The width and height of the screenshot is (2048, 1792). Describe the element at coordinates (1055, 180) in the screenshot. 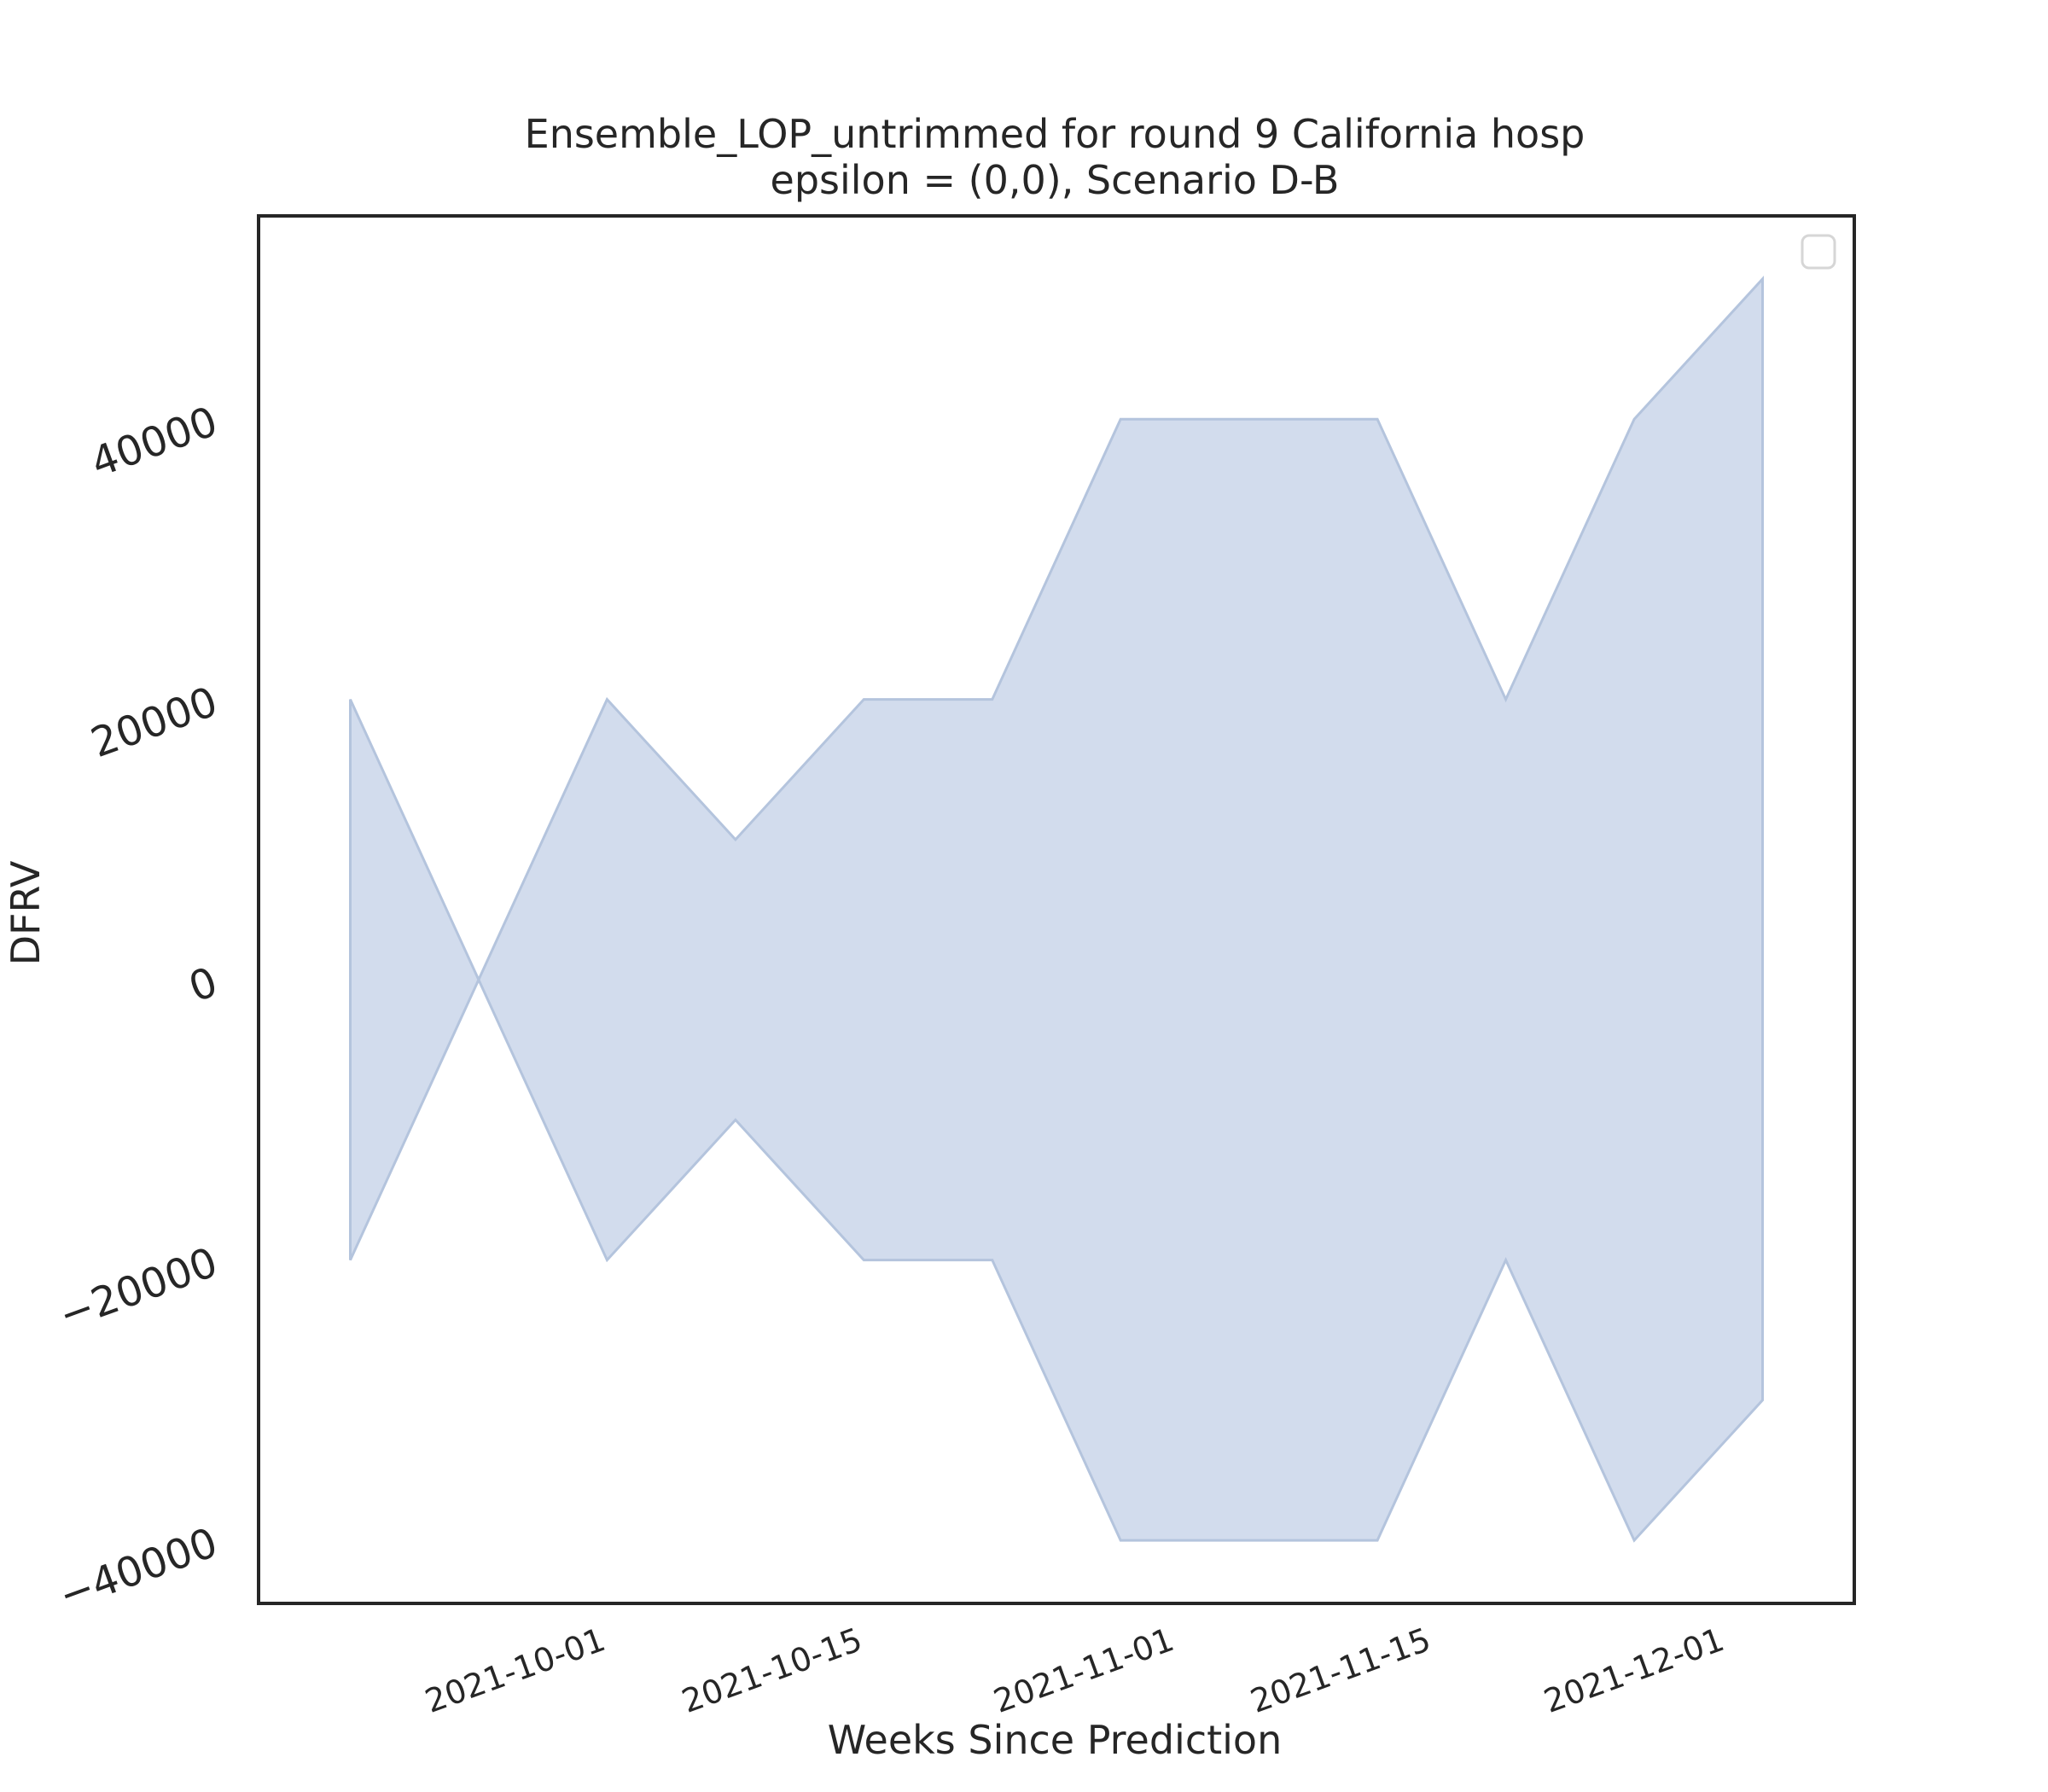

I see `chart-subtitle: epsilon = (0,0), Scenario D-B` at that location.